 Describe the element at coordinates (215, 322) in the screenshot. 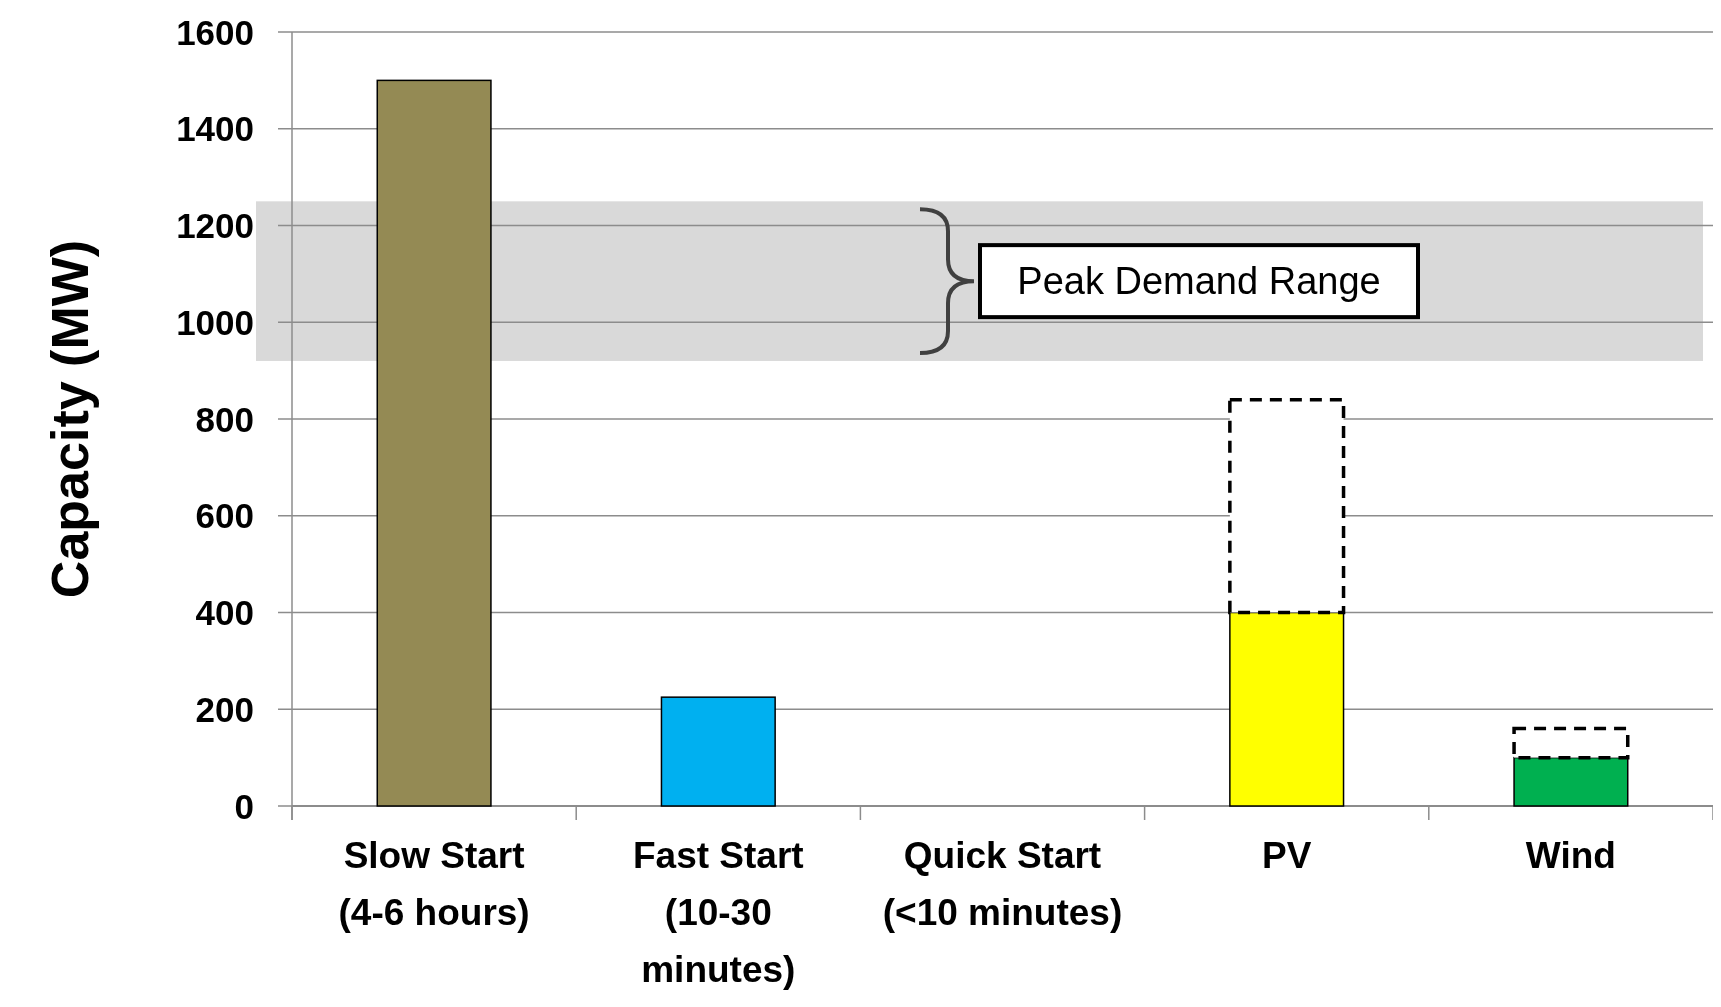

I see `y-tick-label: 1000` at that location.